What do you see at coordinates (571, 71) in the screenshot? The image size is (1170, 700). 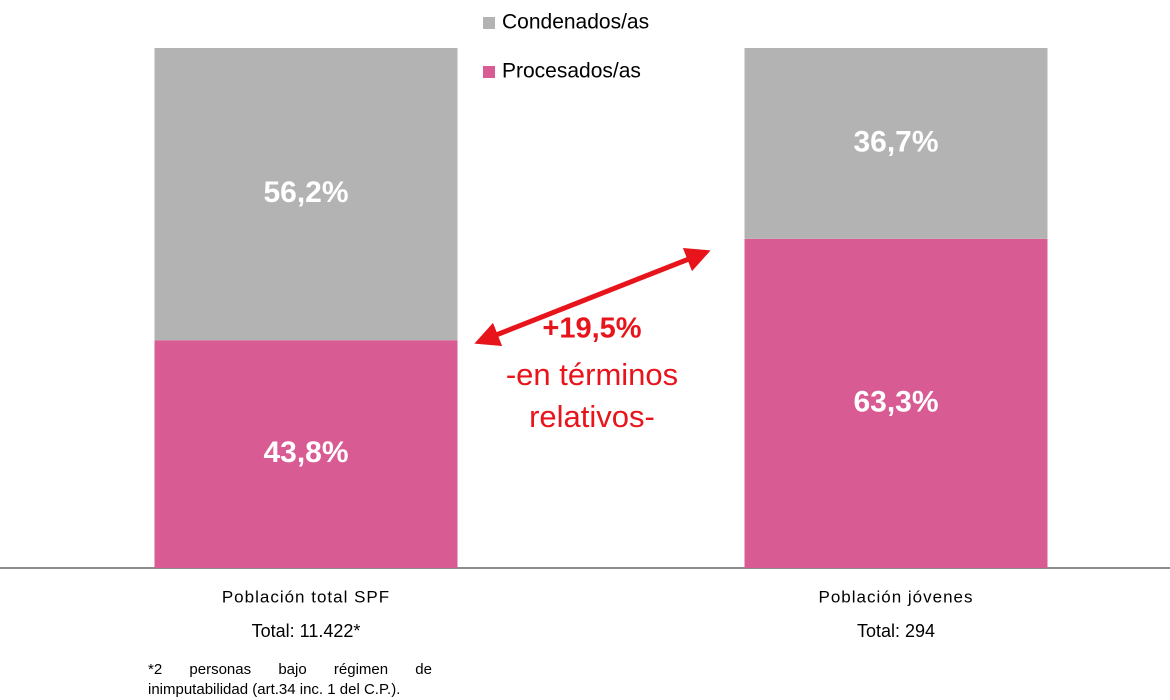 I see `legend-label: Procesados/as` at bounding box center [571, 71].